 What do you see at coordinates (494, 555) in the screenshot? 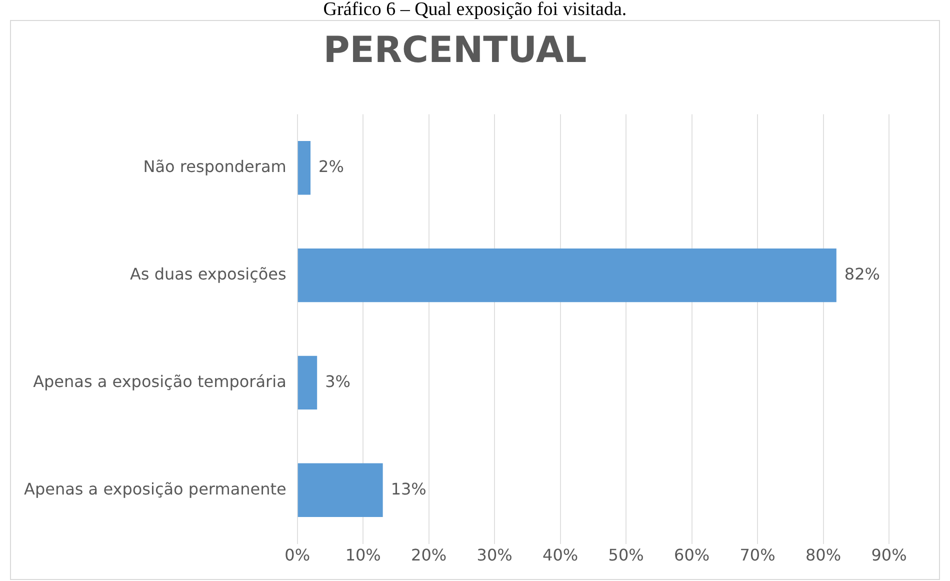
I see `x-tick-label: 30%` at bounding box center [494, 555].